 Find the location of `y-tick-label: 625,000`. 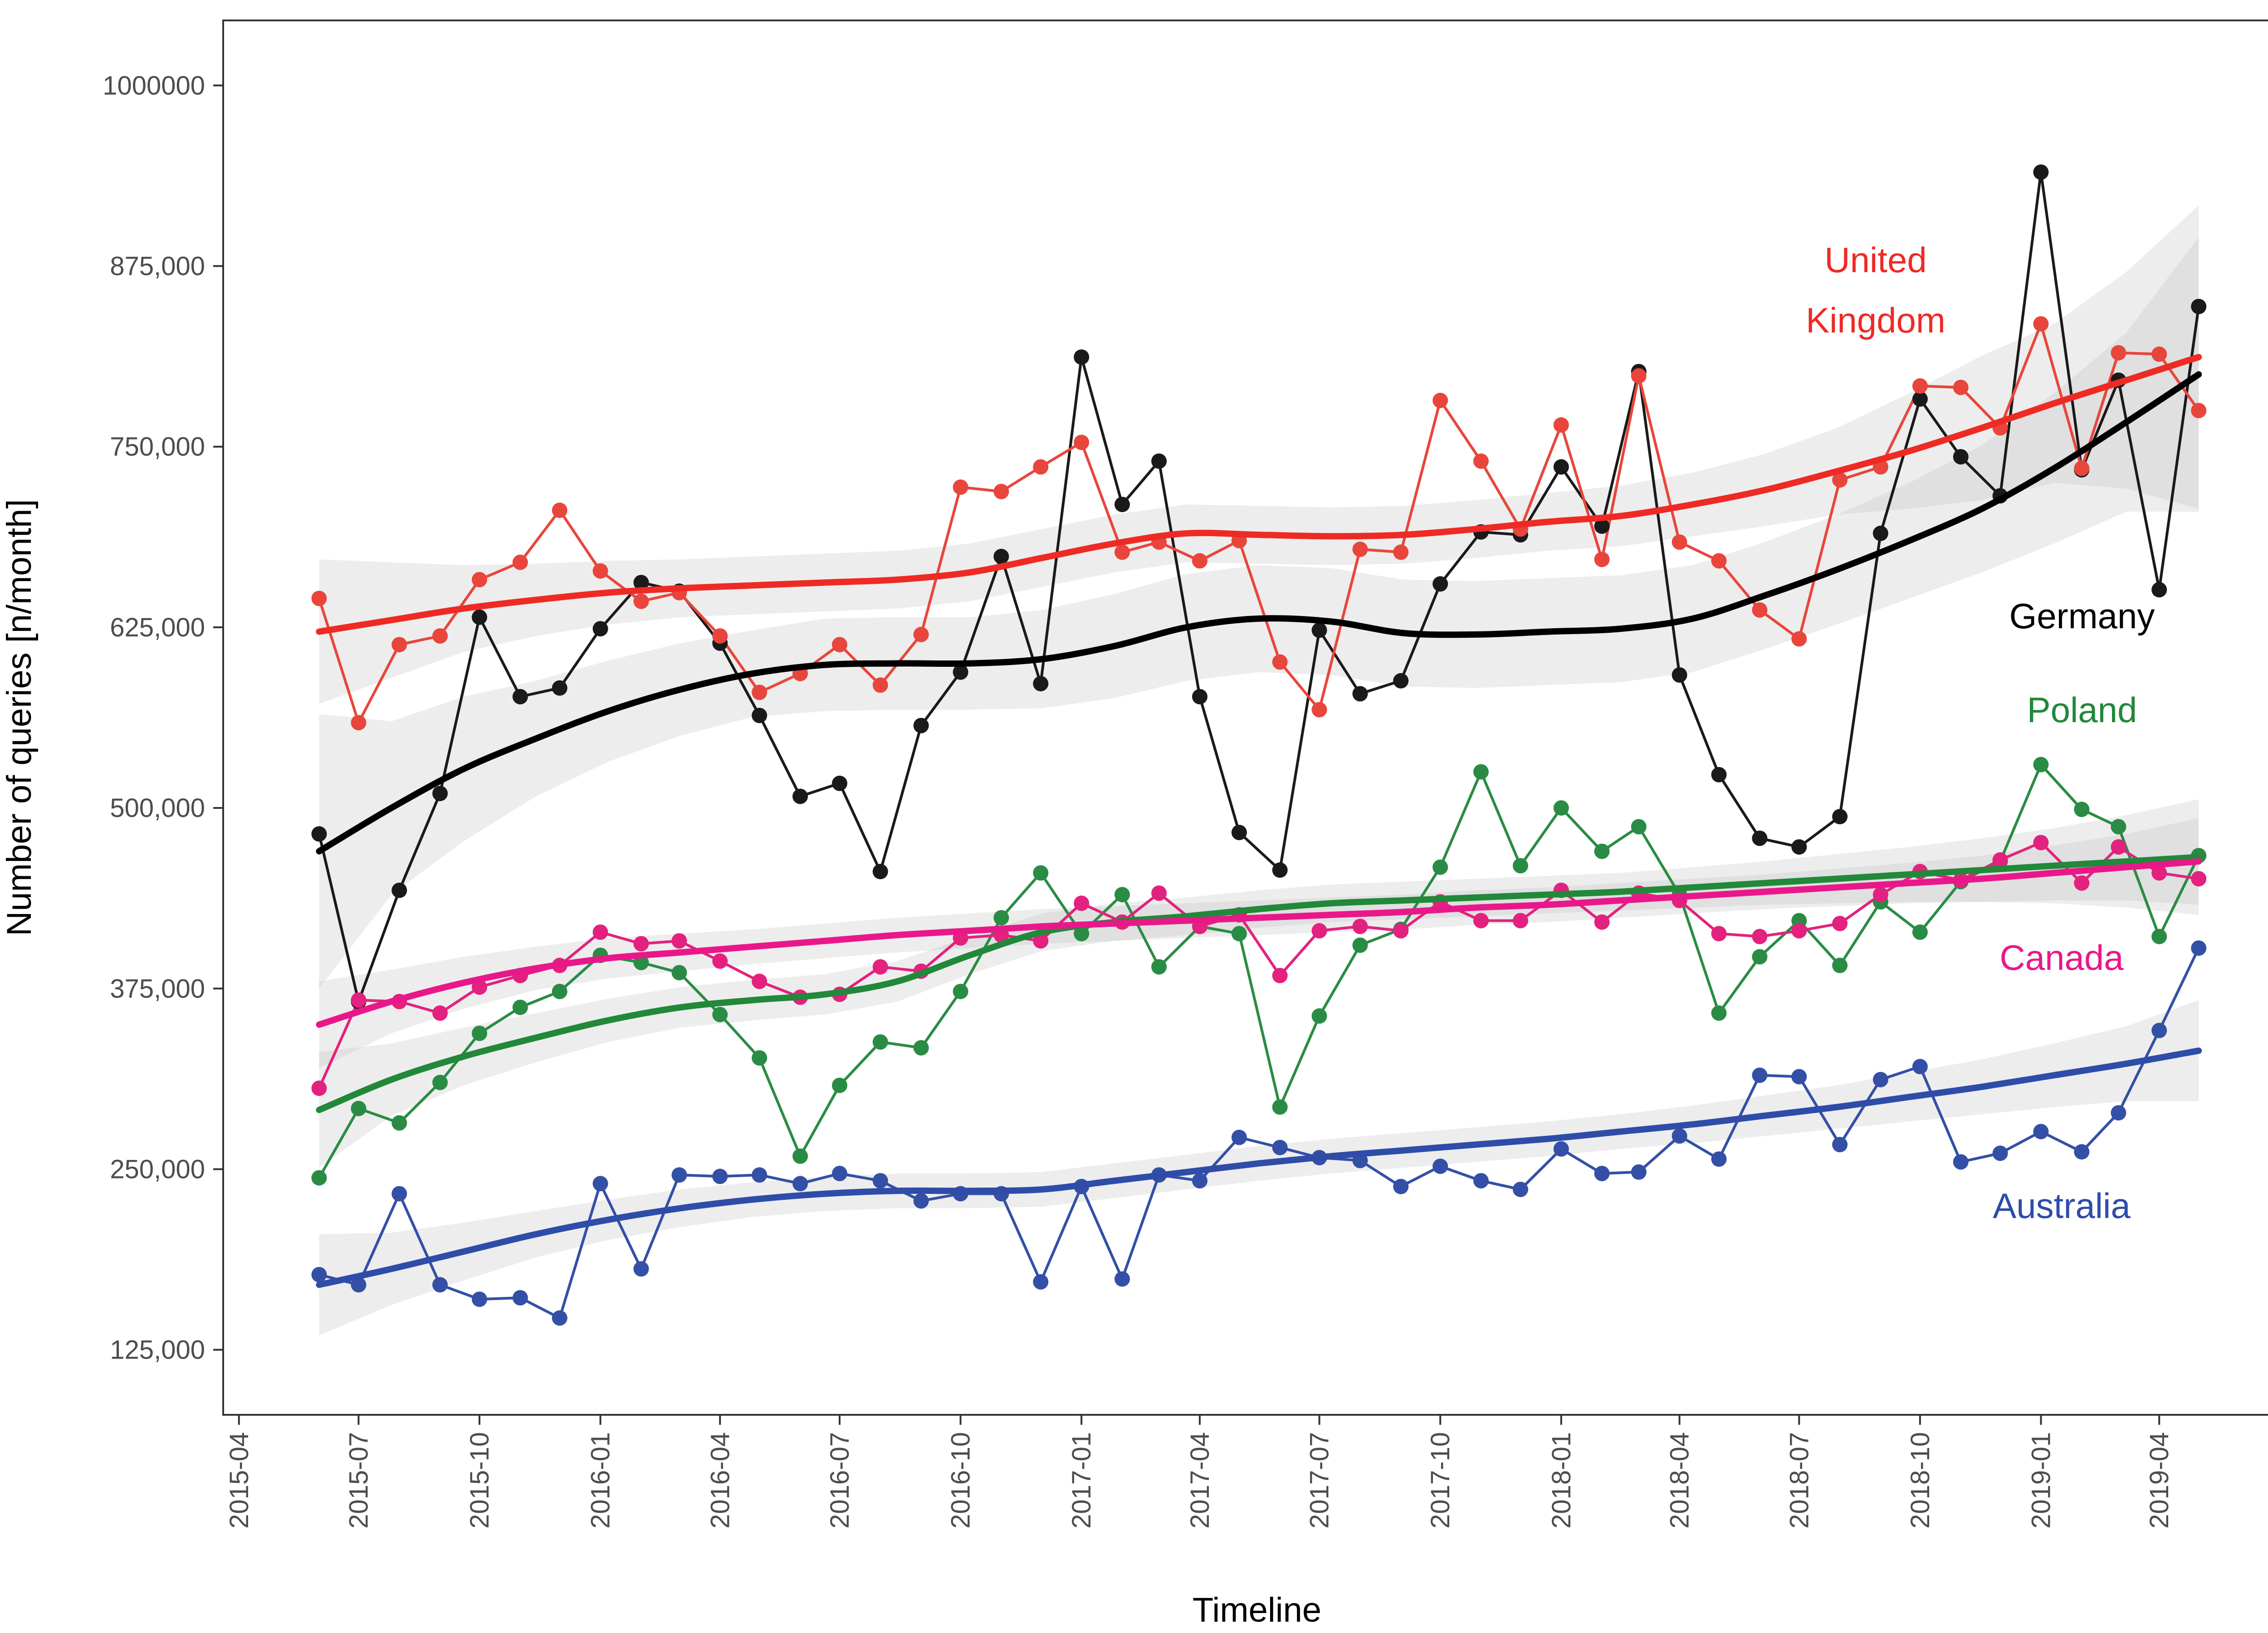

y-tick-label: 625,000 is located at coordinates (157, 627).